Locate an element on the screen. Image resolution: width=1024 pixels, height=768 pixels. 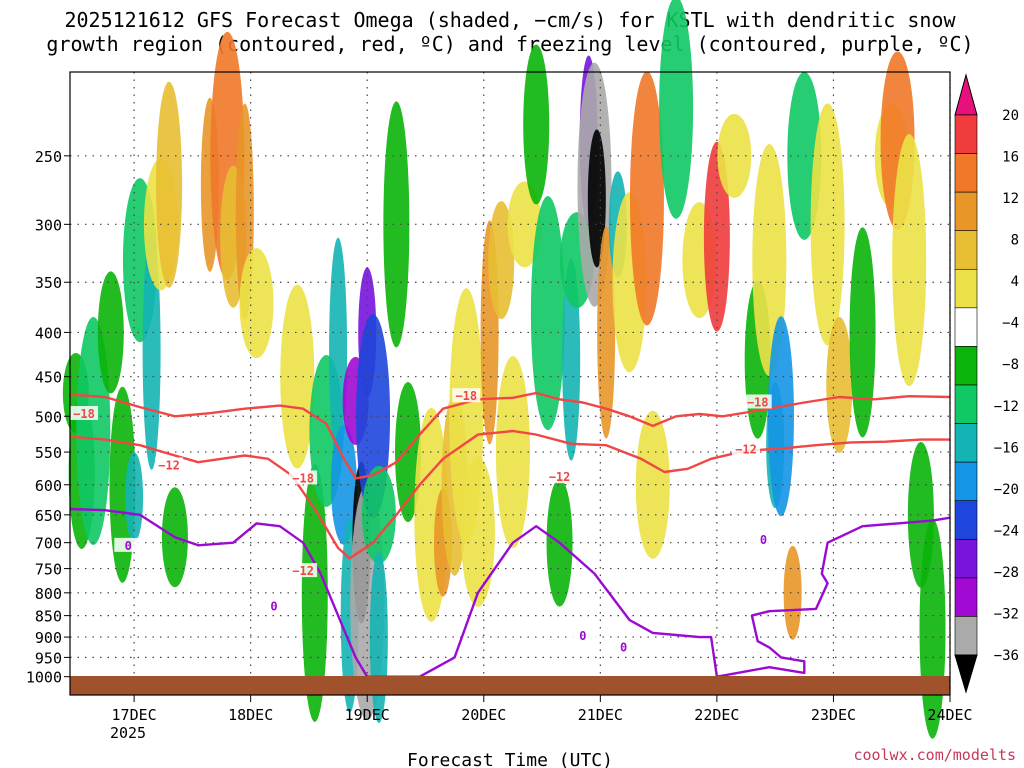
colorbar-label: 20 is located at coordinates (1010, 116).